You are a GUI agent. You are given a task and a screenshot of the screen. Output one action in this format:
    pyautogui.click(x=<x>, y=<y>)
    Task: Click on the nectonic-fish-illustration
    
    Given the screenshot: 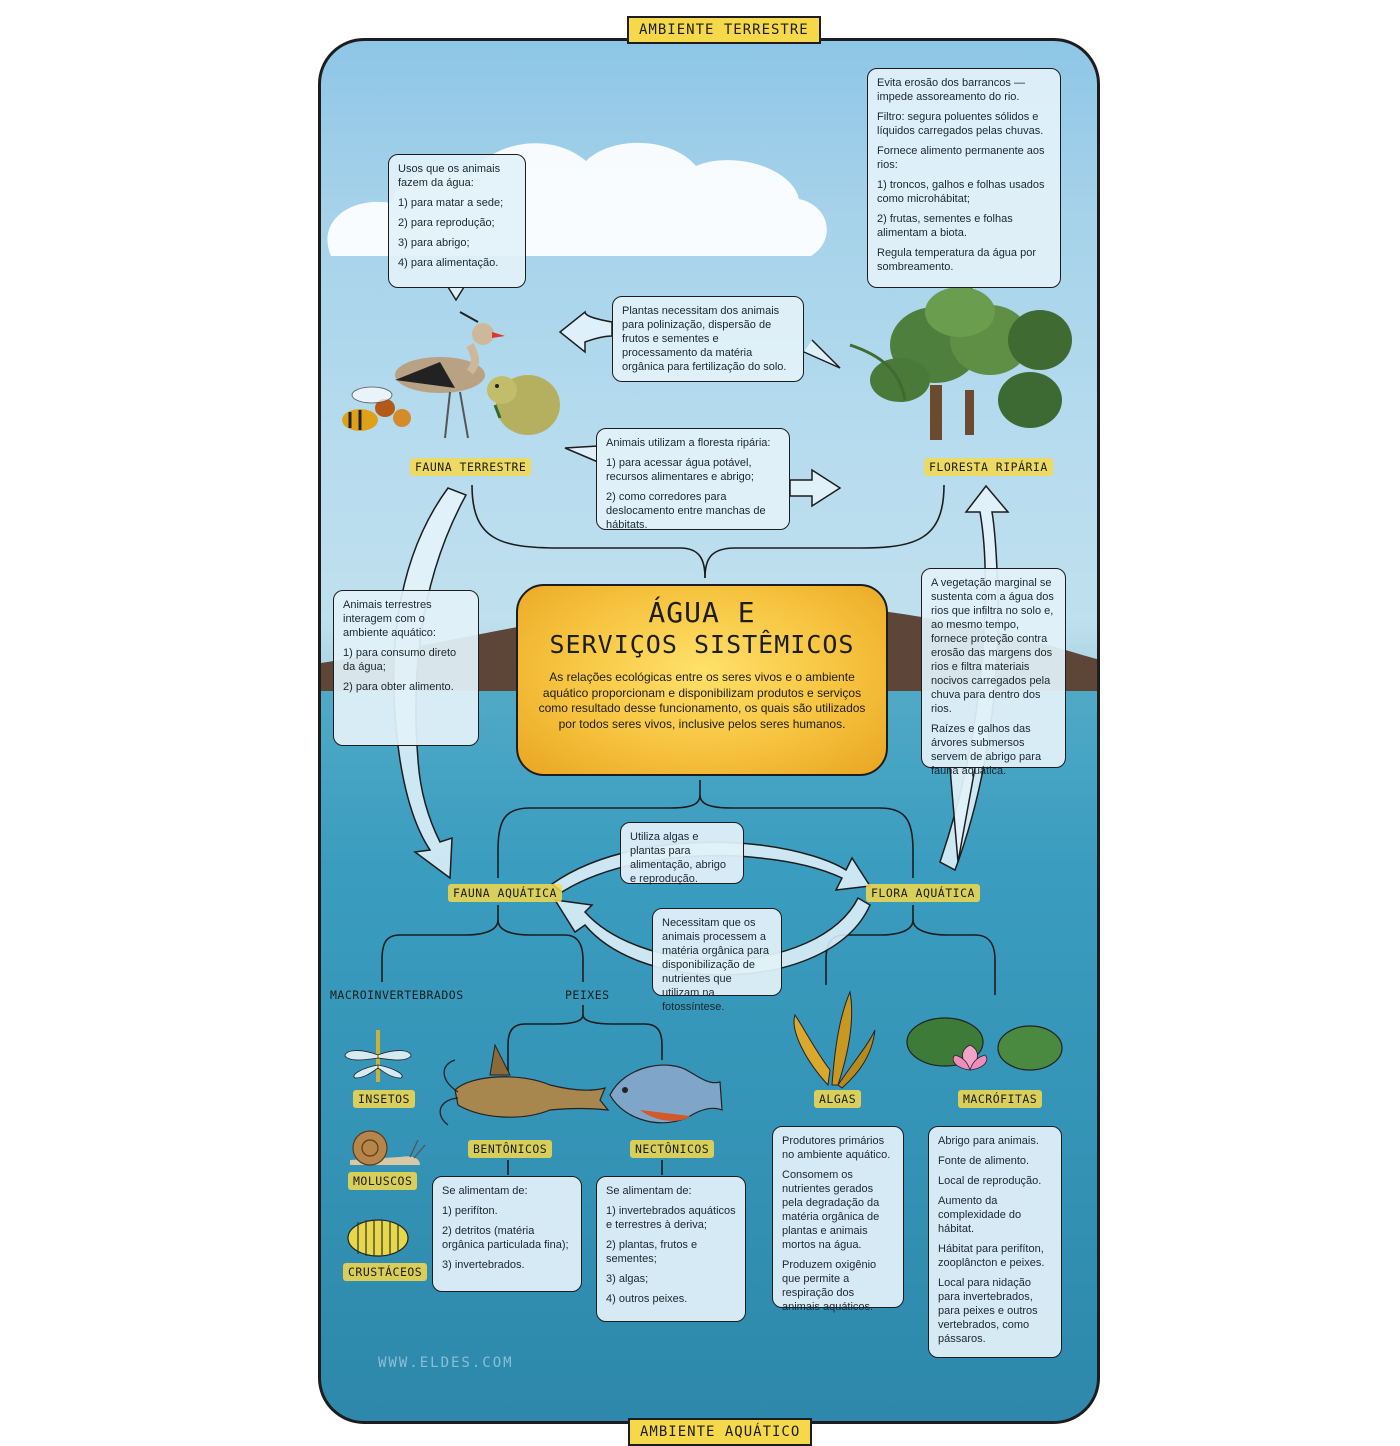 What is the action you would take?
    pyautogui.click(x=666, y=1094)
    